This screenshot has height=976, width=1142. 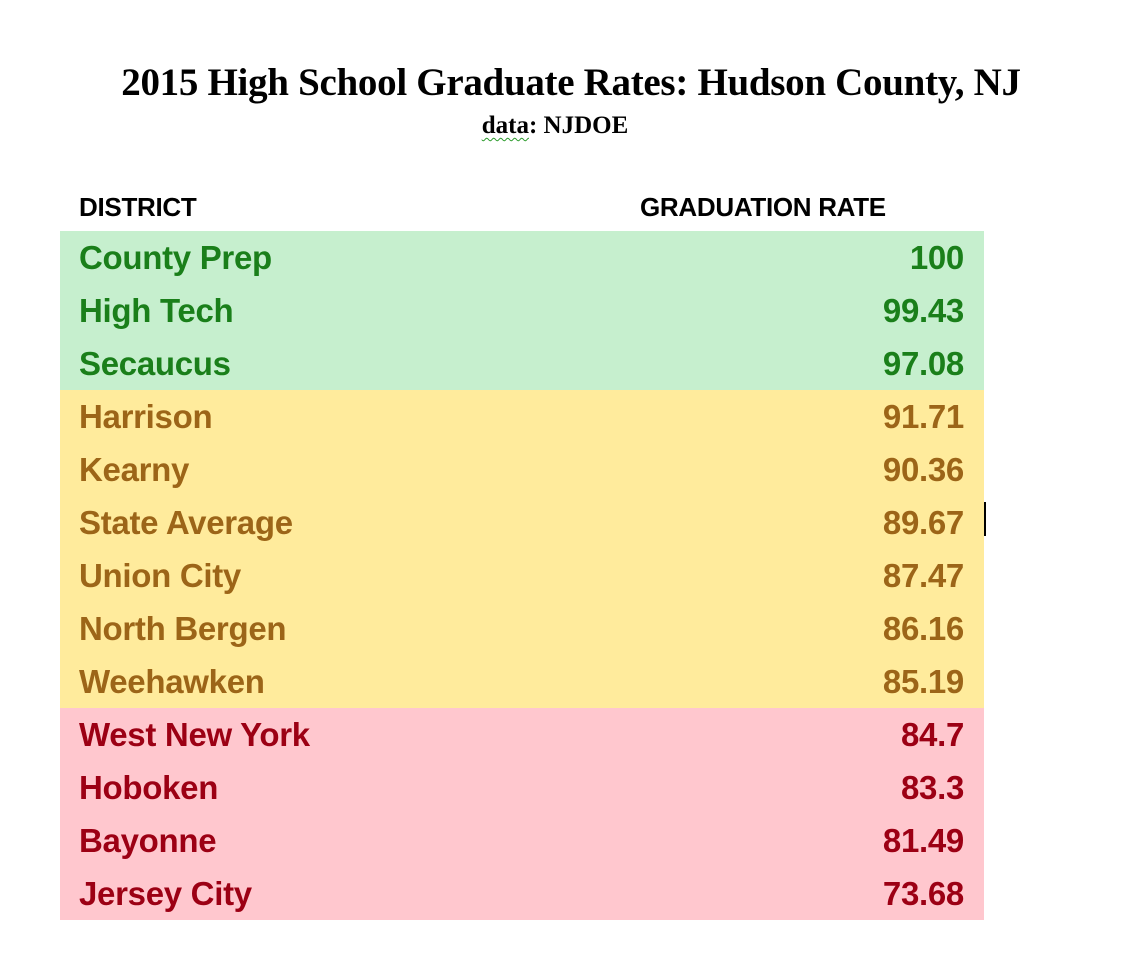 I want to click on table-row: State Average 89.67, so click(x=522, y=522).